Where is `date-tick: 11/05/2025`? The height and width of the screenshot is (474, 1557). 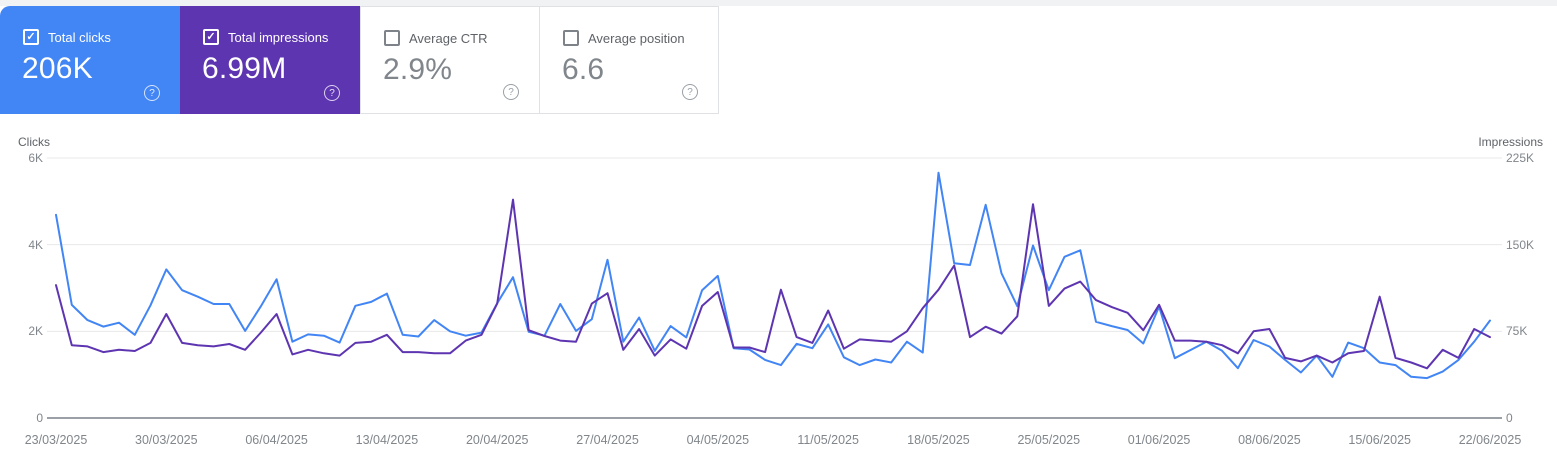 date-tick: 11/05/2025 is located at coordinates (828, 440).